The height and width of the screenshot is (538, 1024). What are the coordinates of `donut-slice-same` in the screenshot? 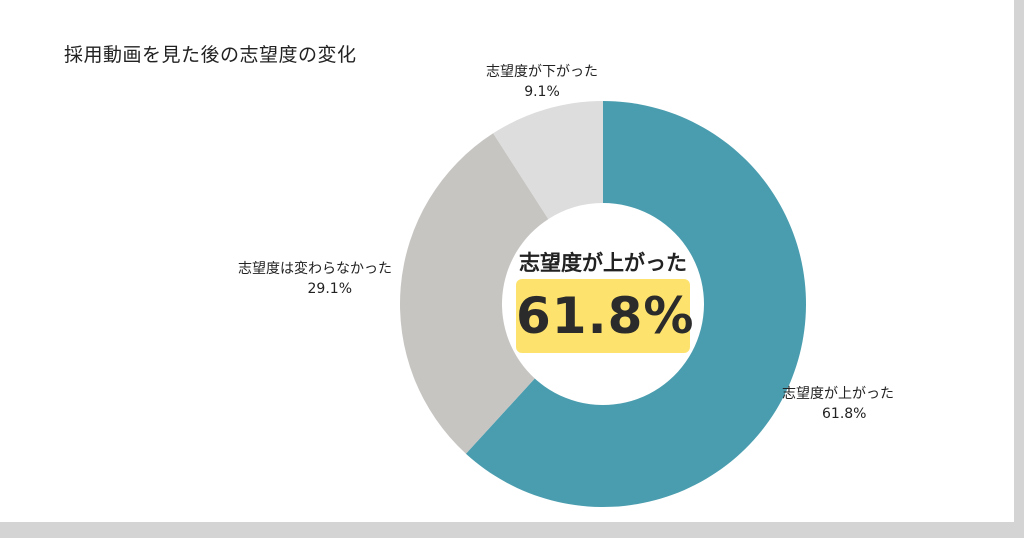 It's located at (474, 293).